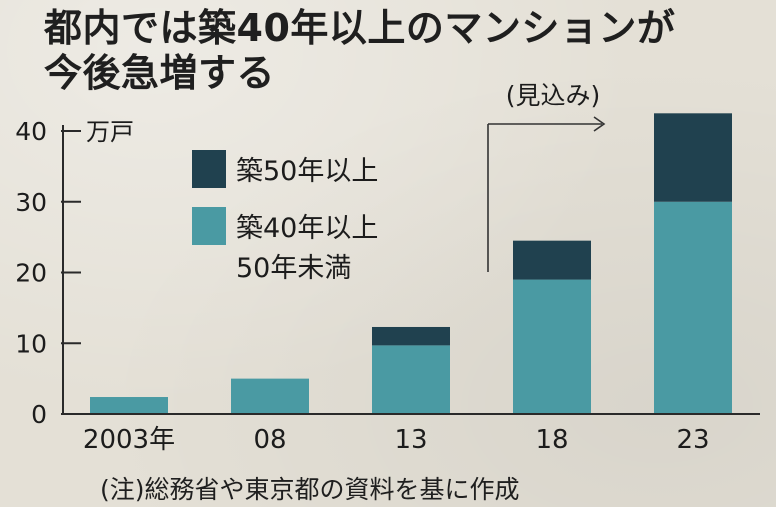  I want to click on x-tick-label: 08, so click(269, 440).